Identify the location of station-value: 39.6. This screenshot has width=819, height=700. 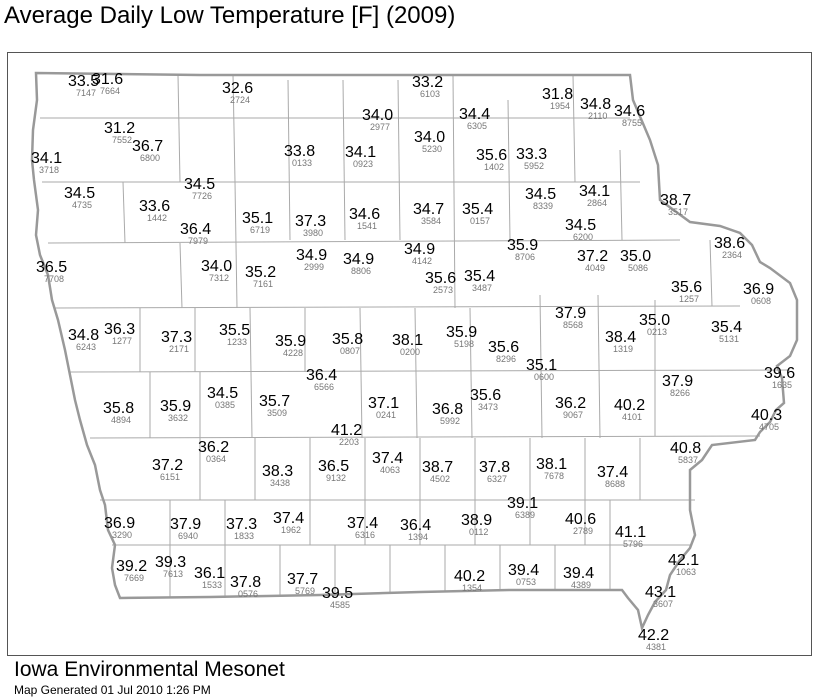
(779, 373).